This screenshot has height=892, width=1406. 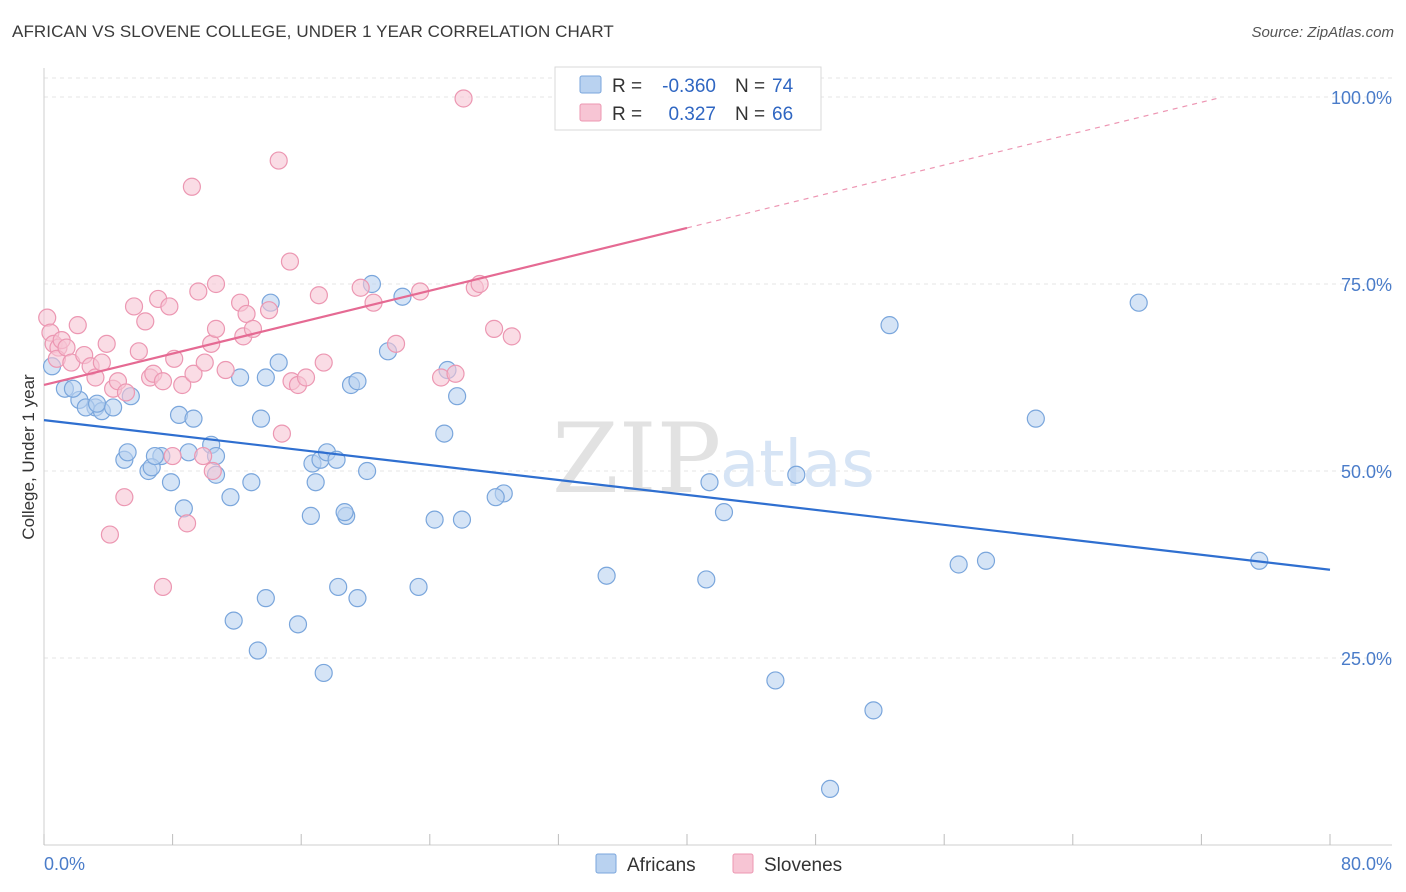 I want to click on legend-n-label-africans: N =, so click(x=750, y=86).